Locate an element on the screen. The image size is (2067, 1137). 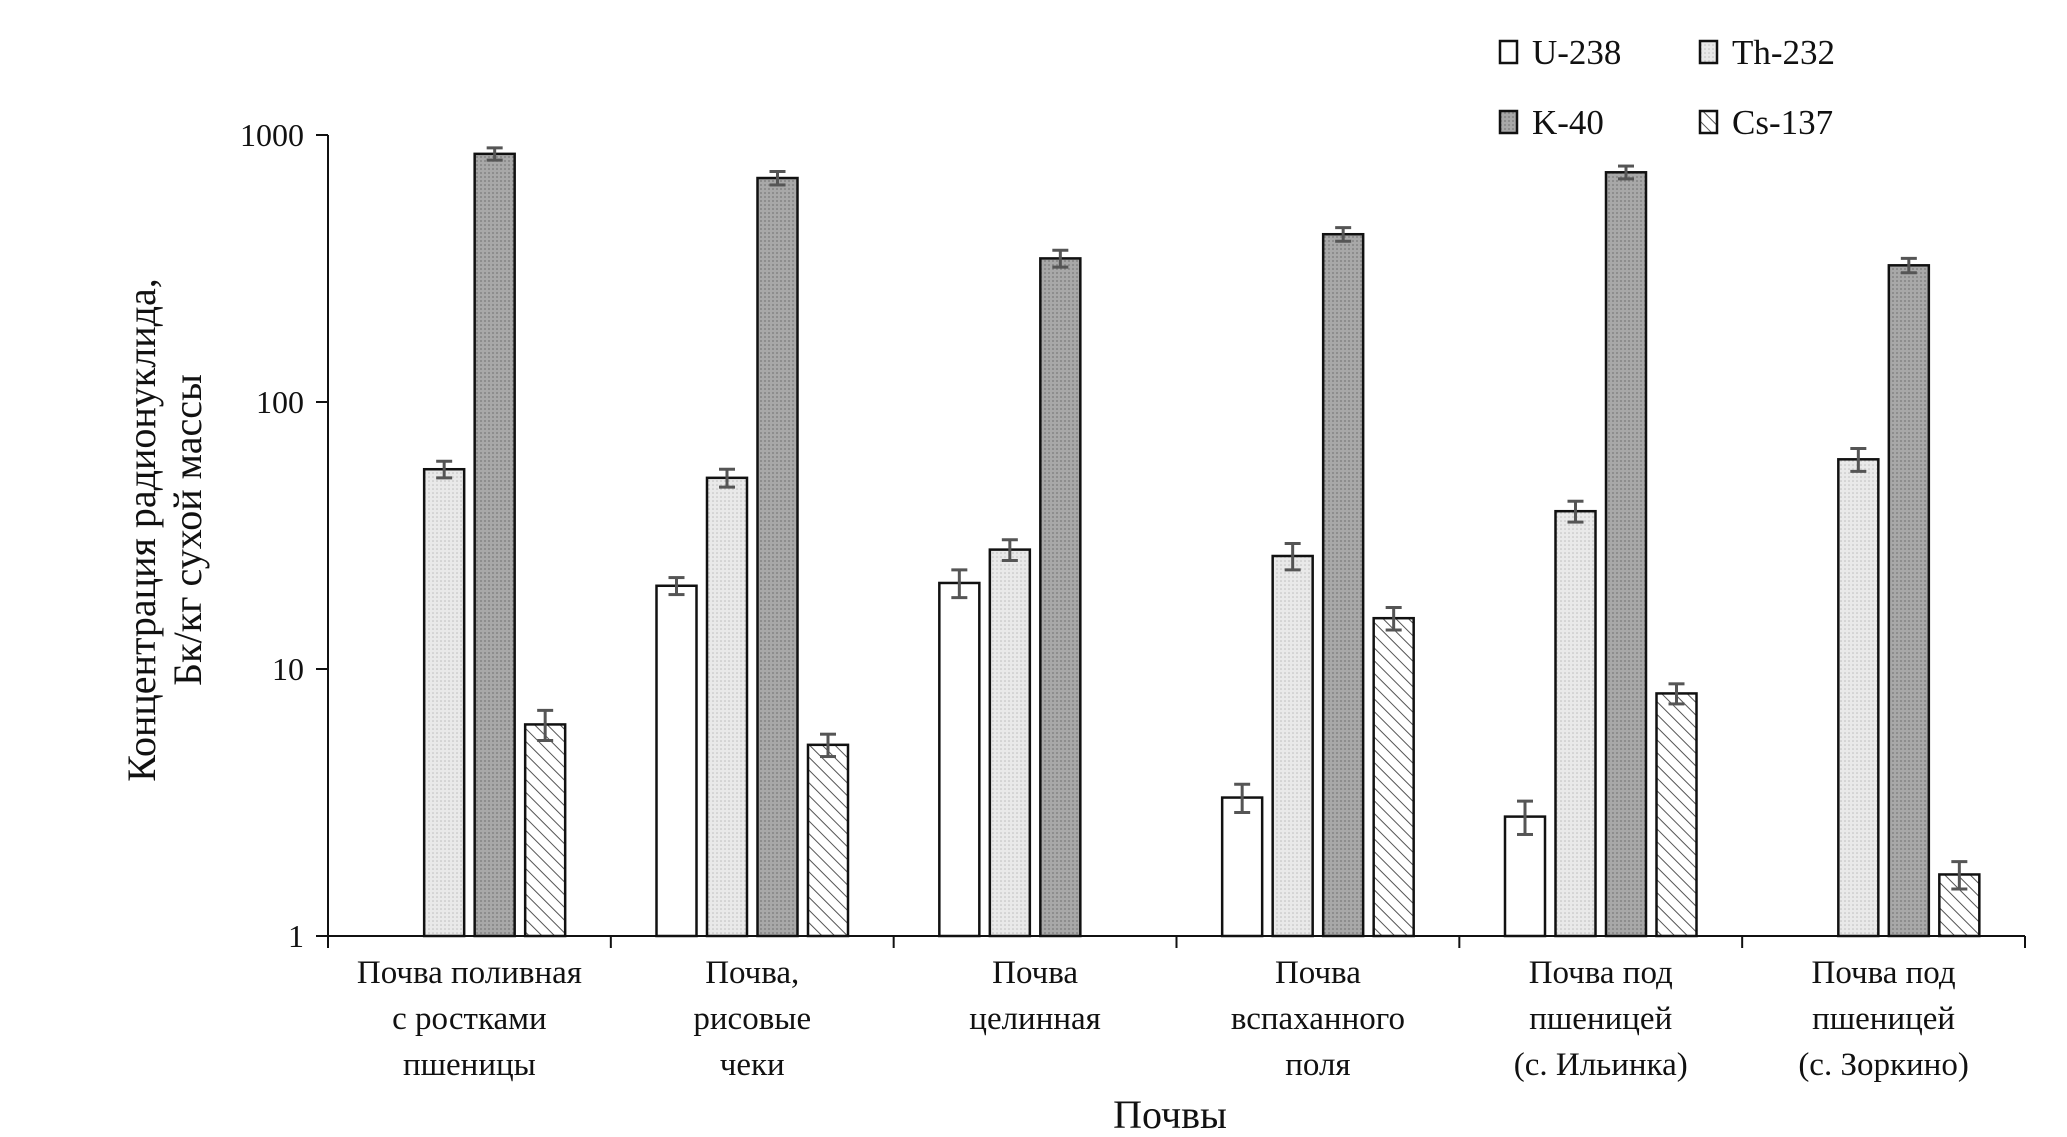
category-label: Почва целинная is located at coordinates (1035, 996).